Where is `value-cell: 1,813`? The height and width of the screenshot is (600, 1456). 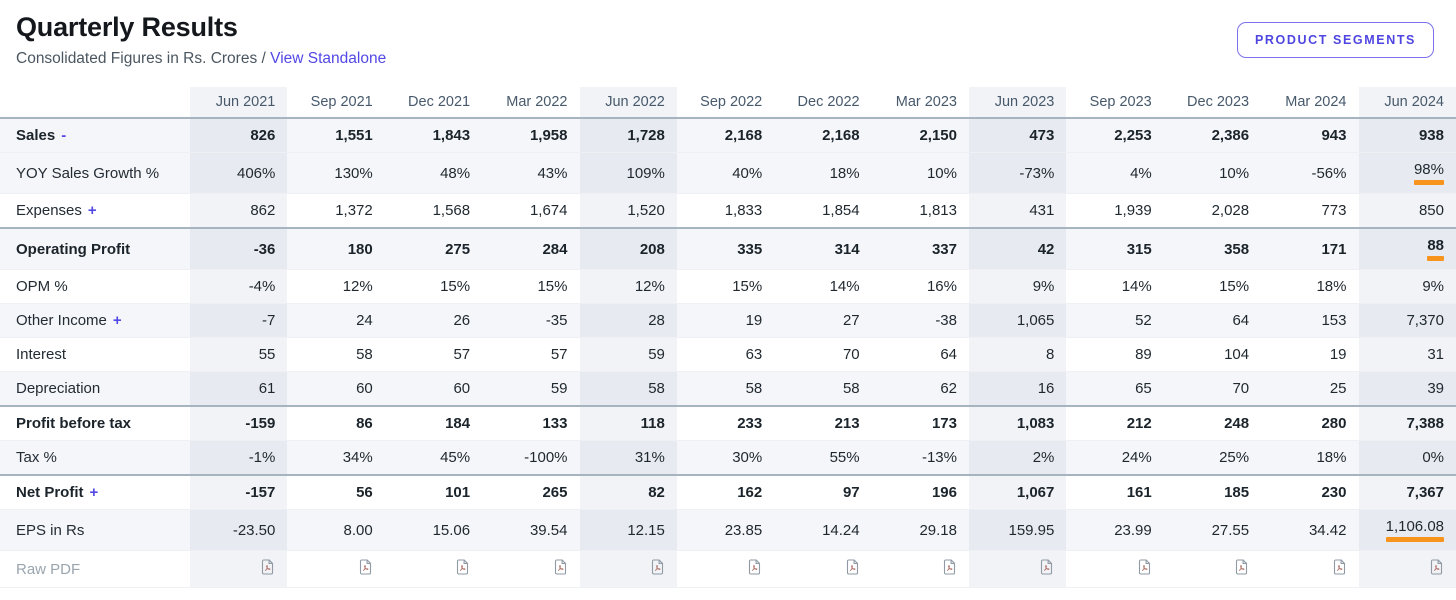 value-cell: 1,813 is located at coordinates (938, 210).